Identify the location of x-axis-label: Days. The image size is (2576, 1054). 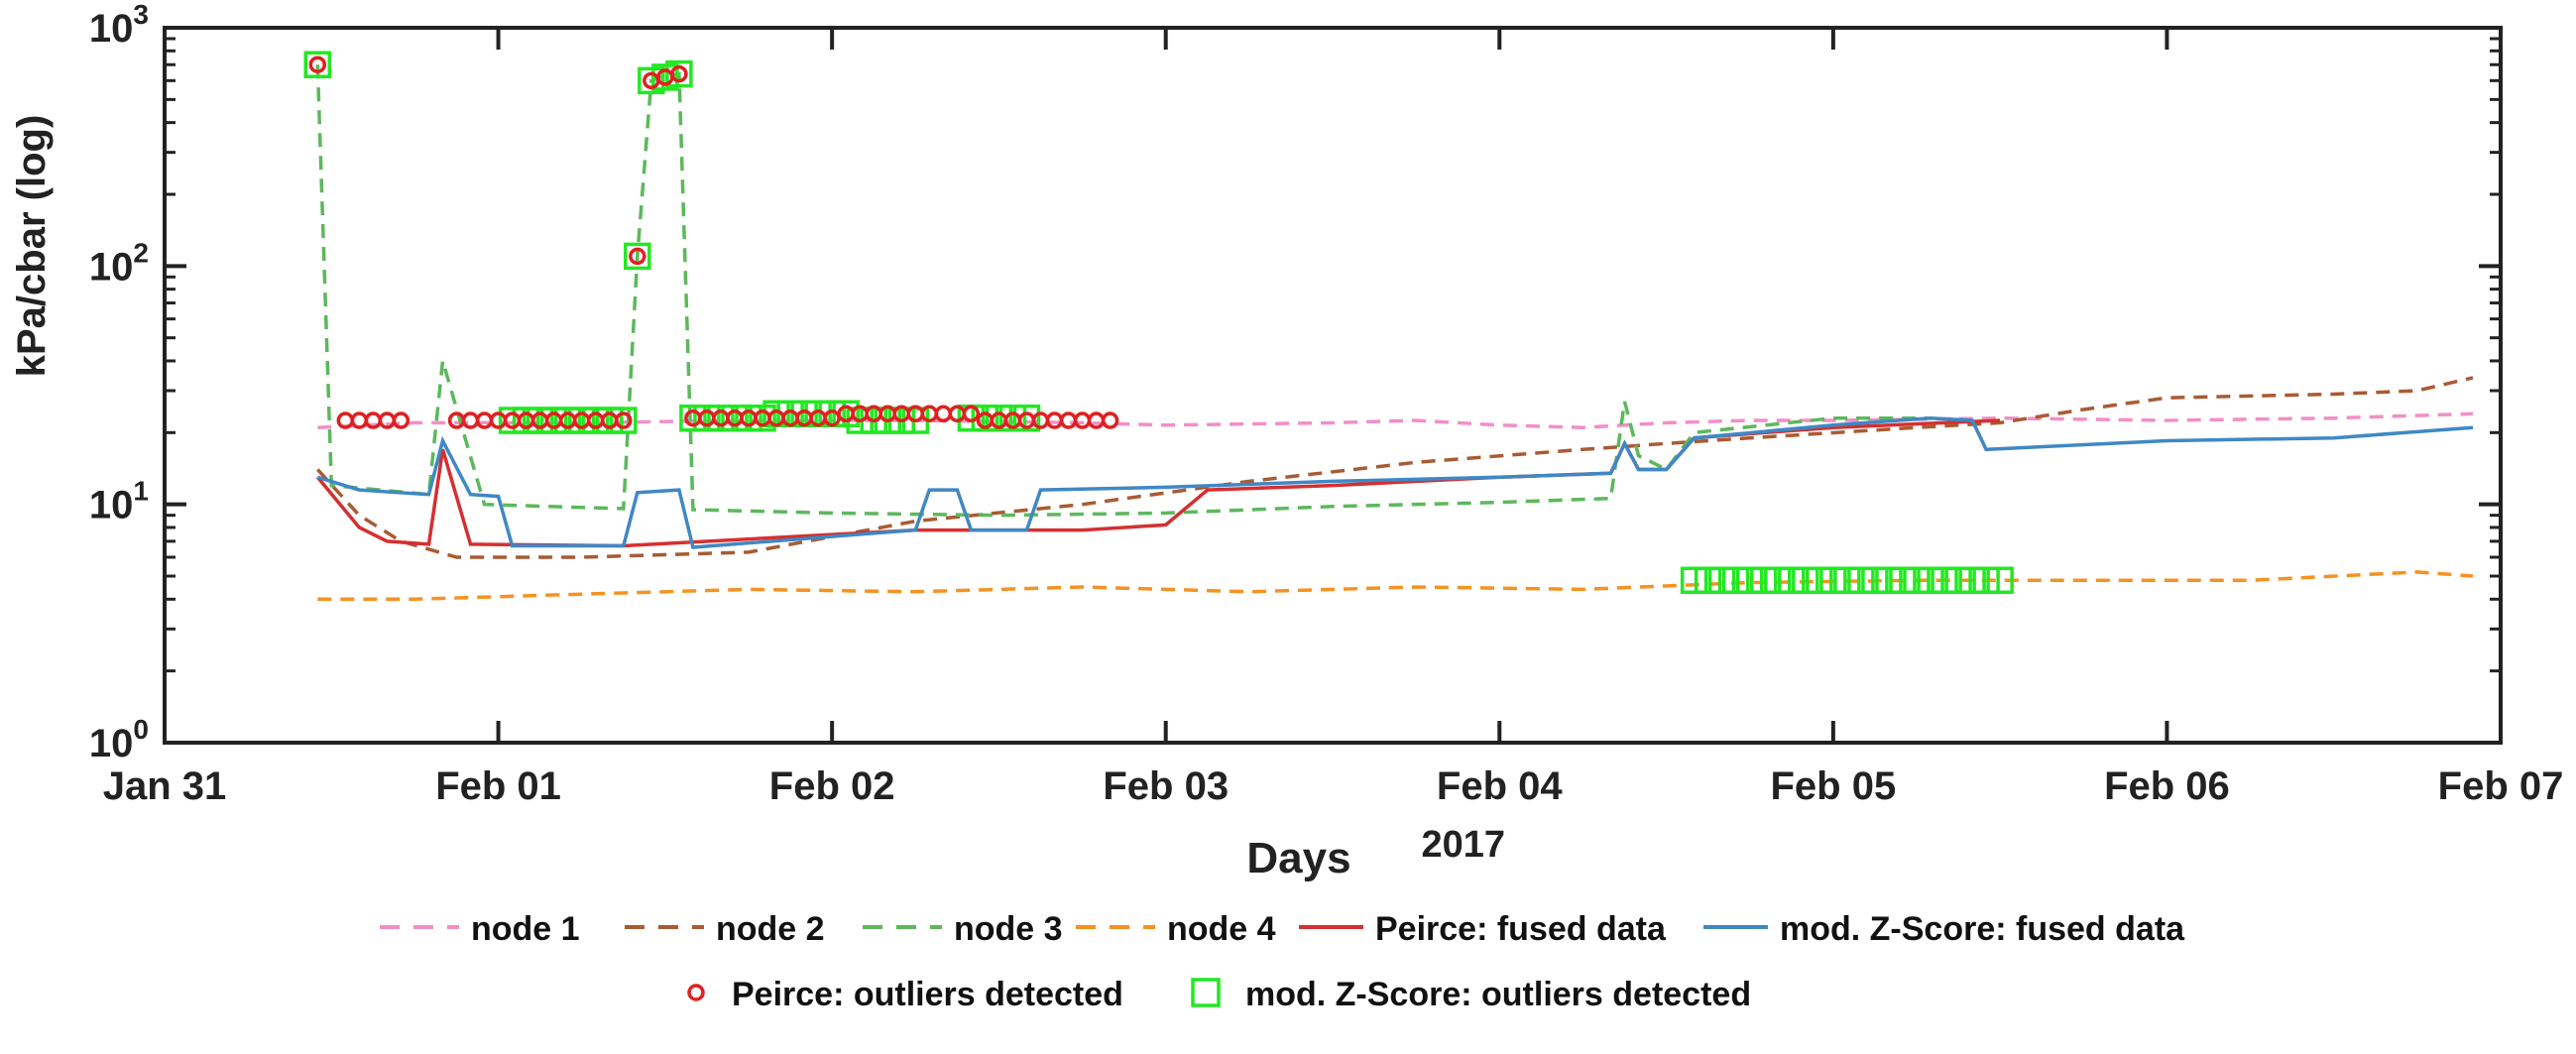
(1298, 858).